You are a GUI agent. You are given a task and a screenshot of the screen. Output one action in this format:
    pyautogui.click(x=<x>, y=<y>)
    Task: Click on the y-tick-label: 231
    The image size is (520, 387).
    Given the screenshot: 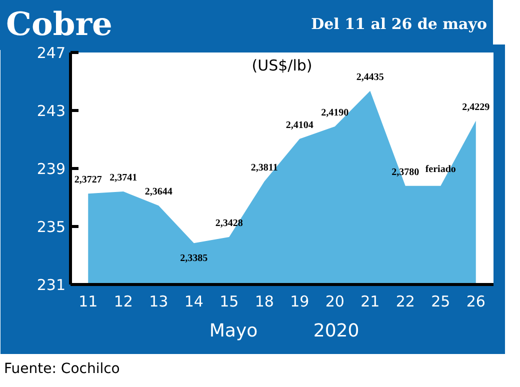 What is the action you would take?
    pyautogui.click(x=51, y=285)
    